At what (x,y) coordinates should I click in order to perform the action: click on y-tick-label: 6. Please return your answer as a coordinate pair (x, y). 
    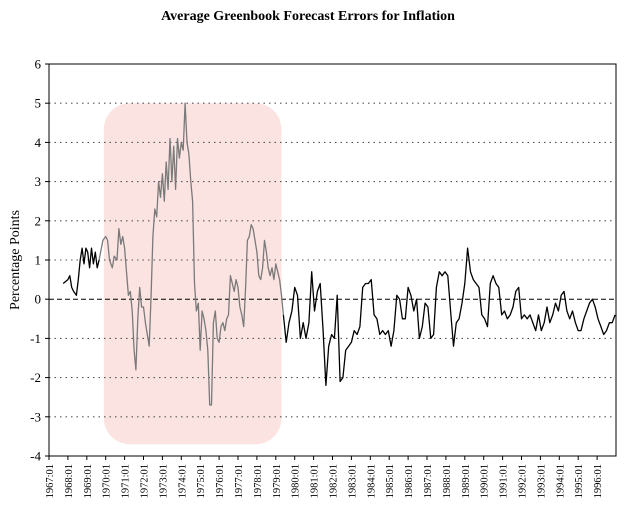
    Looking at the image, I should click on (38, 64).